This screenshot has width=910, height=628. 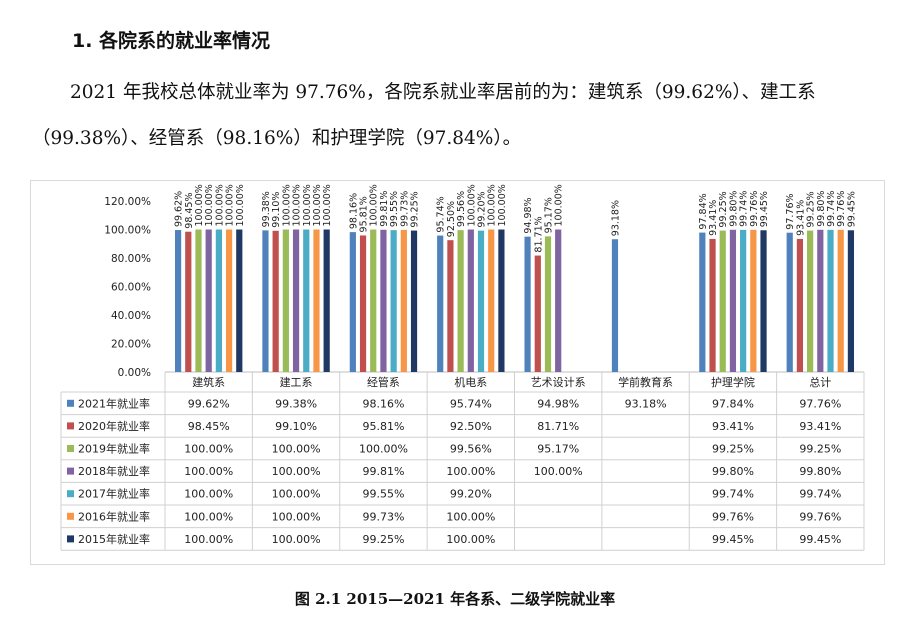 What do you see at coordinates (851, 209) in the screenshot?
I see `bar-data-label: 99.45%` at bounding box center [851, 209].